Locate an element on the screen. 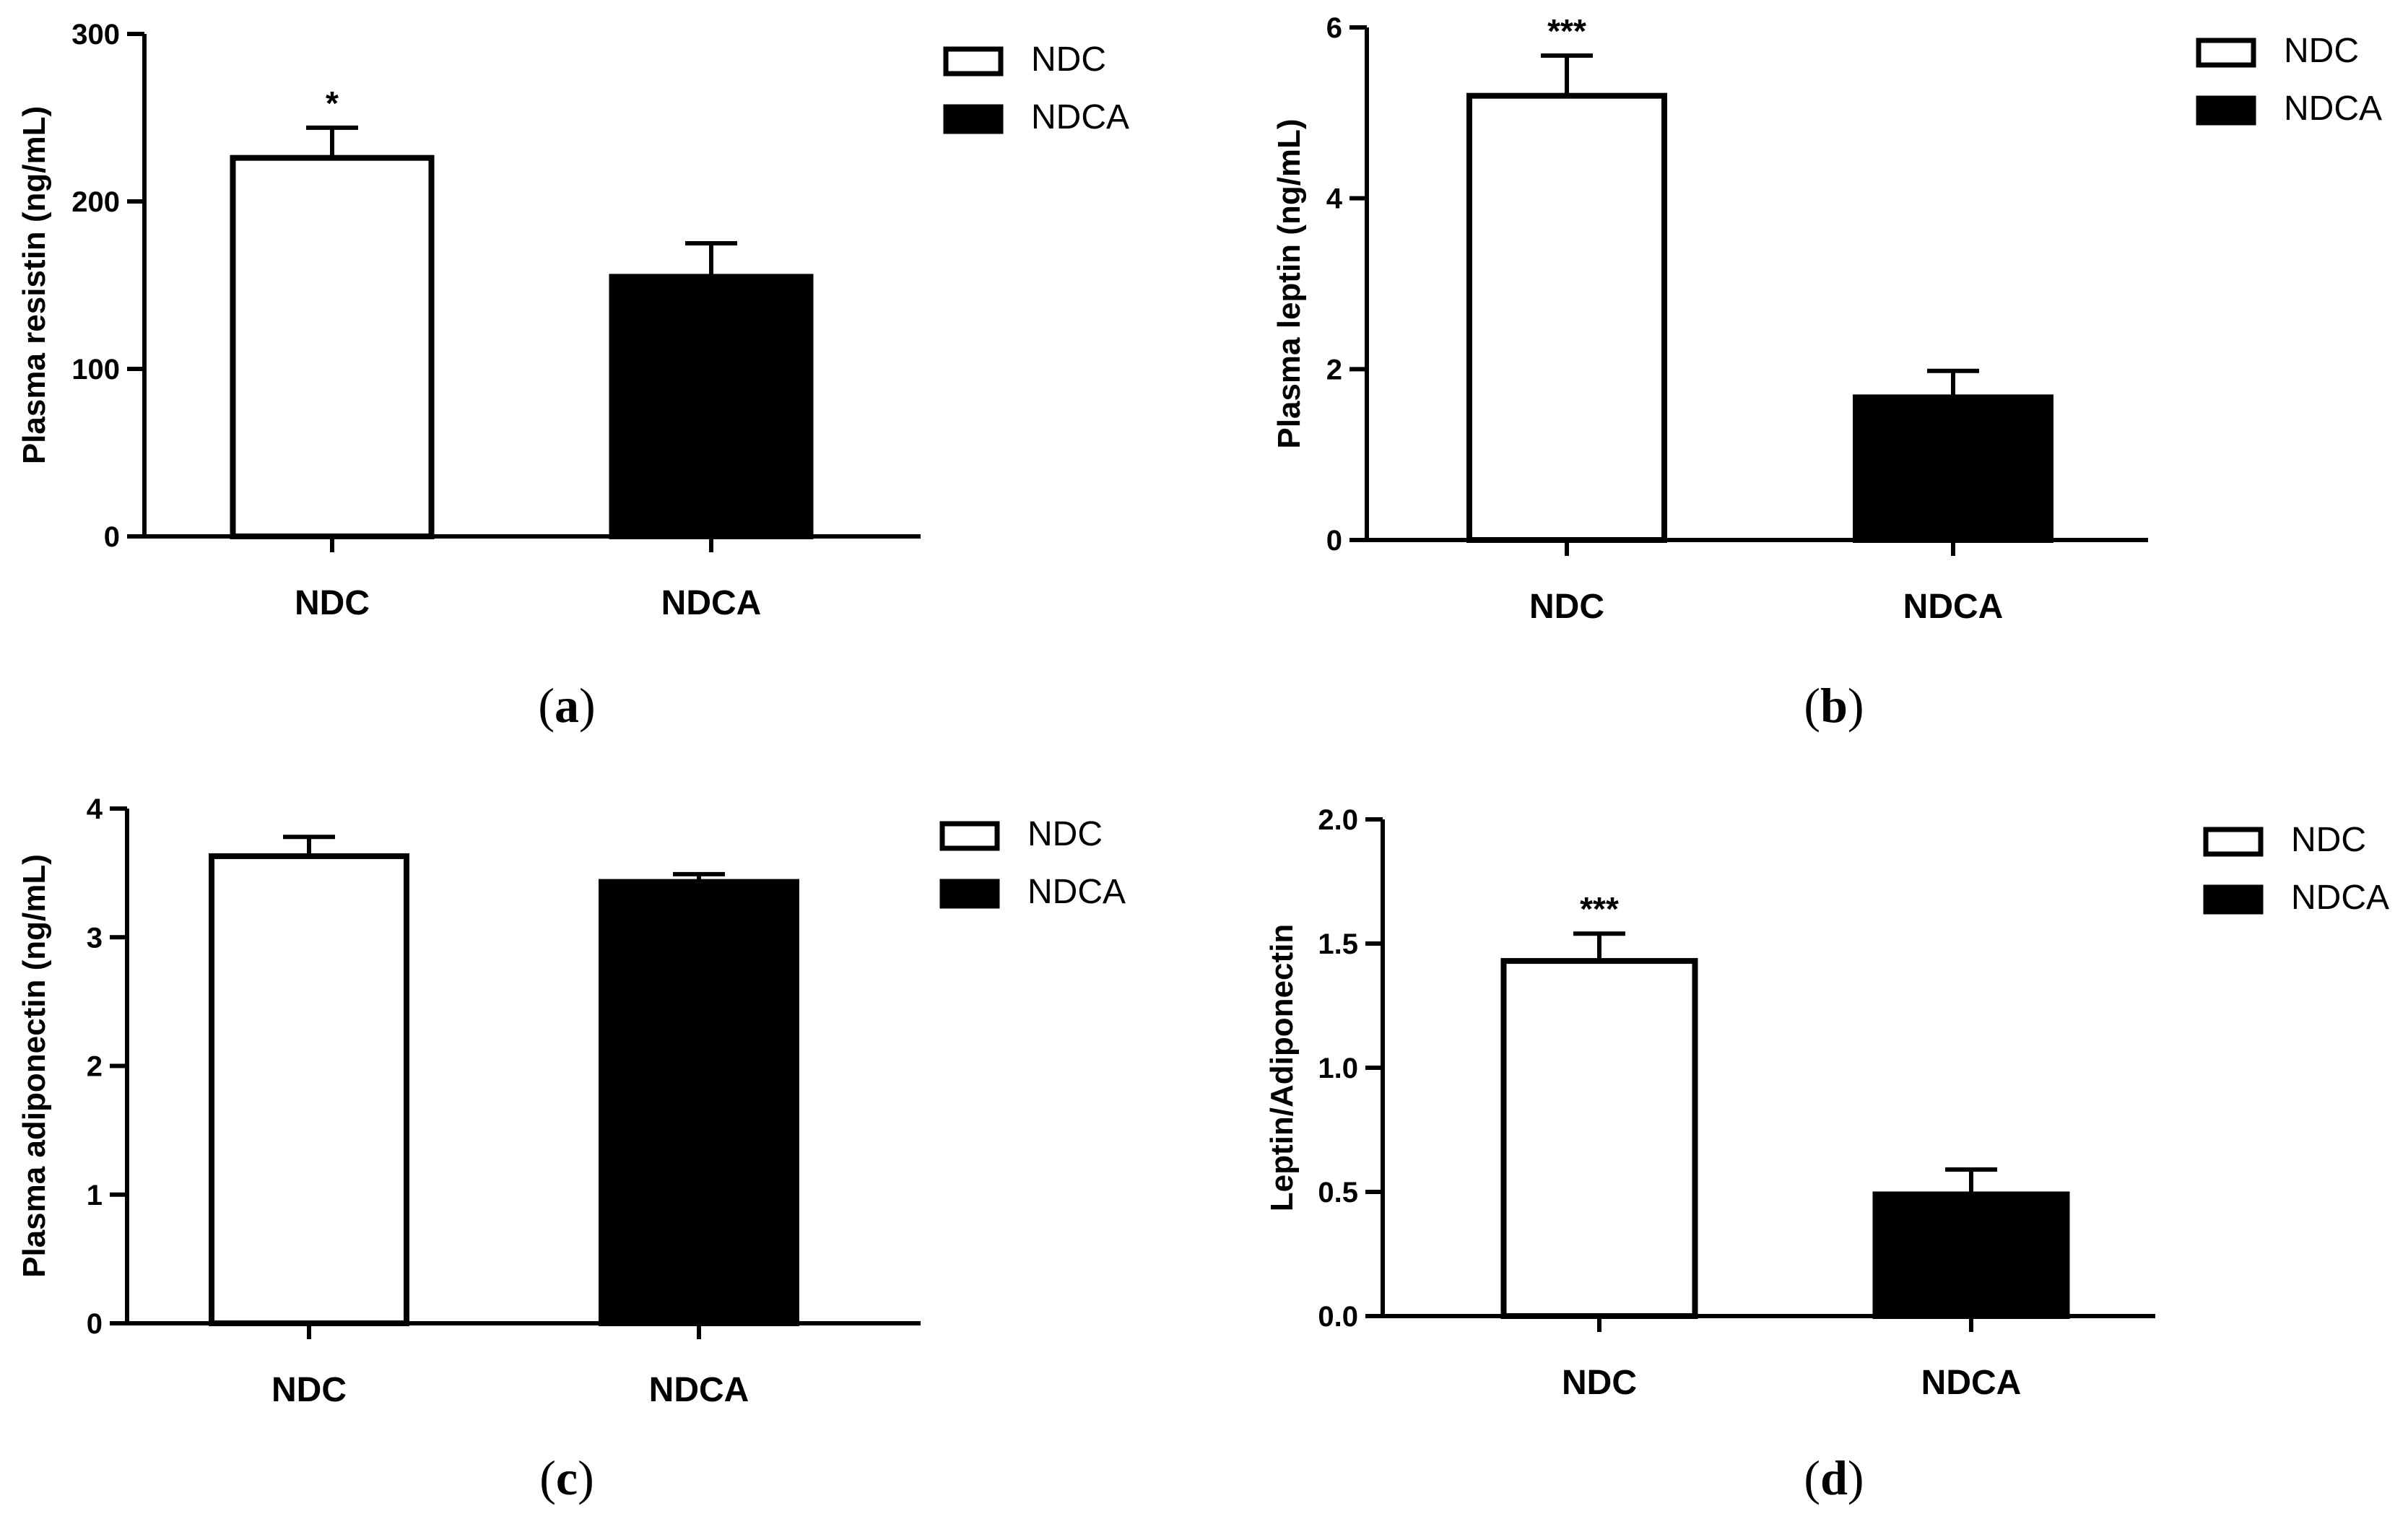 This screenshot has width=2408, height=1524. y-tick-label: 0.5 is located at coordinates (1338, 1193).